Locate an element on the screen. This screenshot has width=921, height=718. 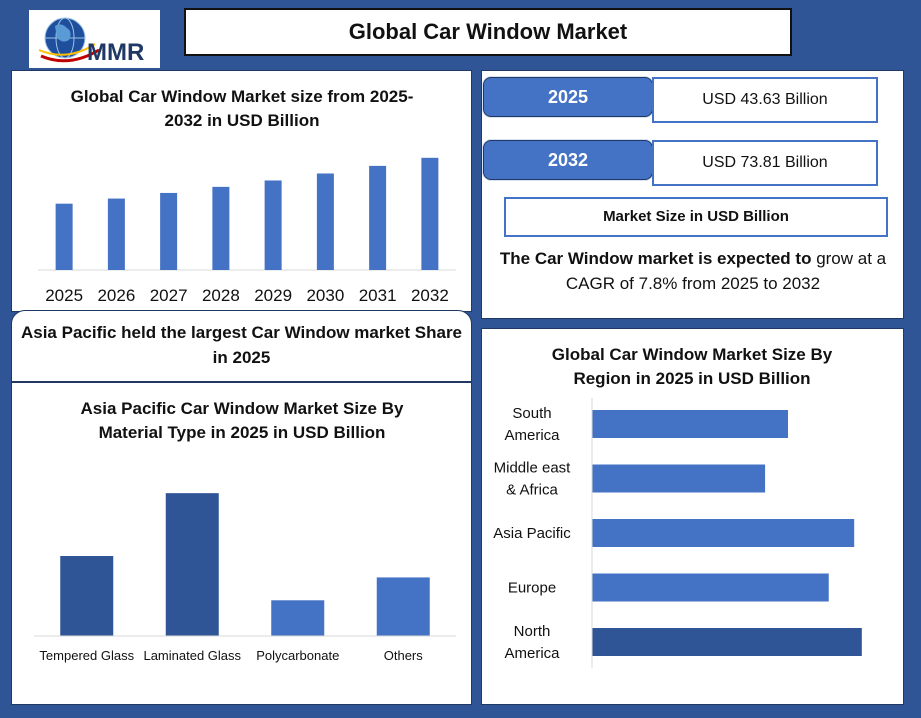
bar-2026 is located at coordinates (116, 234).